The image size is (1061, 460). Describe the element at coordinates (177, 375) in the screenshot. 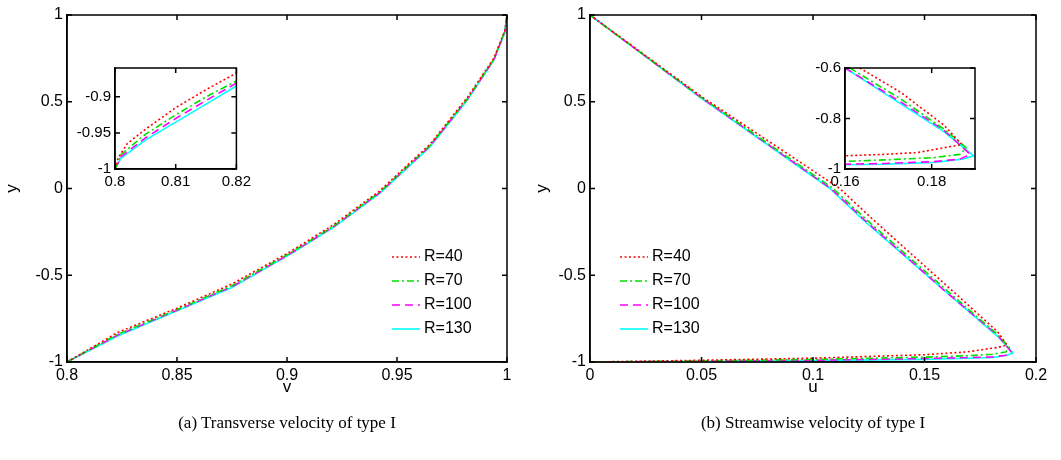

I see `x-tick-label: 0.85` at that location.